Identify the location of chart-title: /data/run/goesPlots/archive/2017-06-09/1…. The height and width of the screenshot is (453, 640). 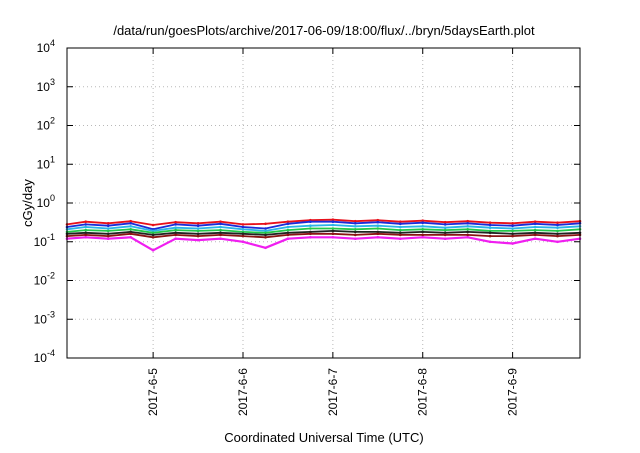
(324, 30).